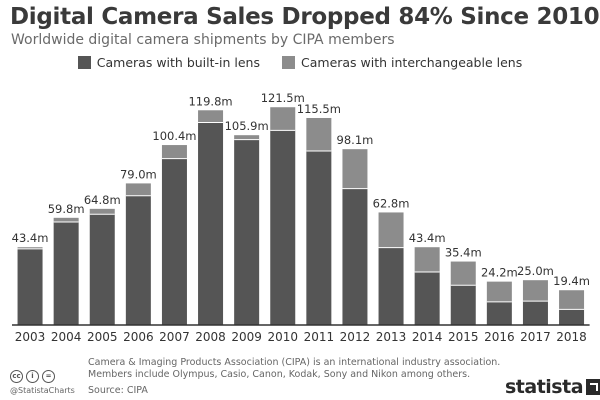 This screenshot has width=600, height=400. I want to click on legend-label-interchangeable: Cameras with interchangeable lens, so click(412, 62).